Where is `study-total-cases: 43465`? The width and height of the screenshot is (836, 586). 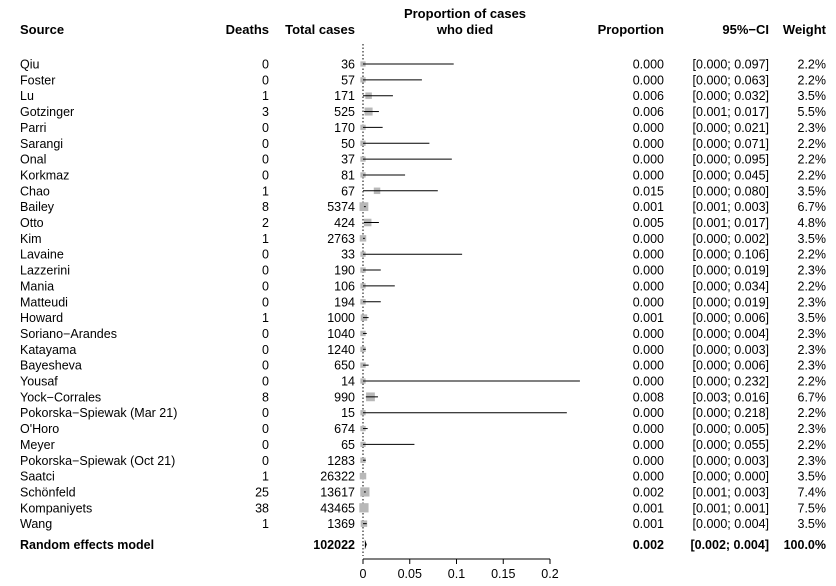 study-total-cases: 43465 is located at coordinates (337, 508).